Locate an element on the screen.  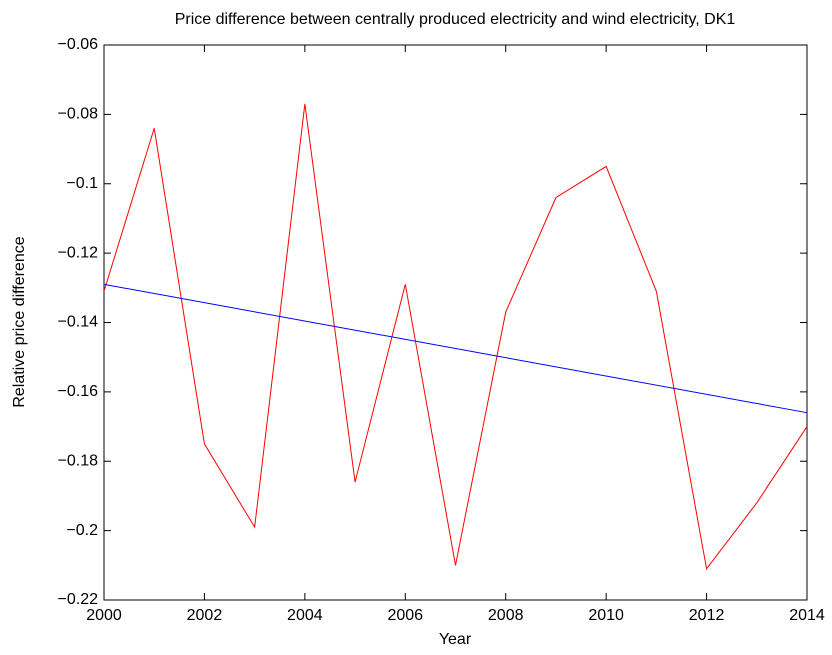
y-tick-label: −0.18 is located at coordinates (78, 460).